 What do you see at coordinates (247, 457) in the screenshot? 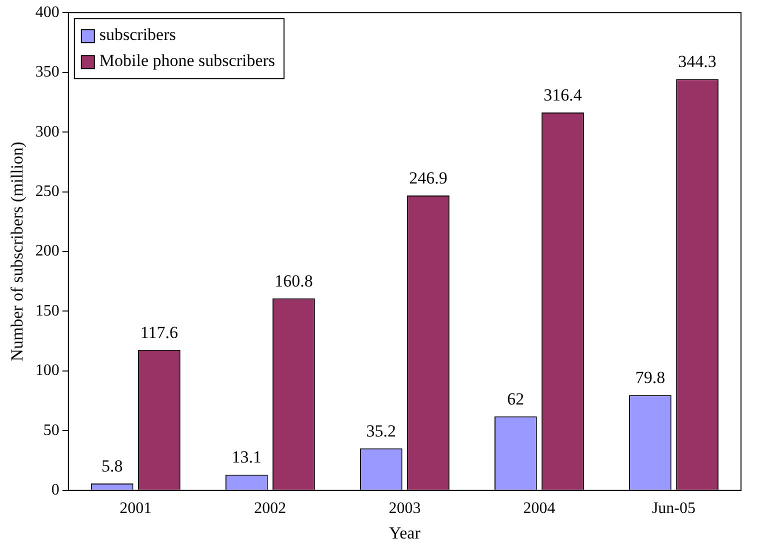
I see `data-label: 13.1` at bounding box center [247, 457].